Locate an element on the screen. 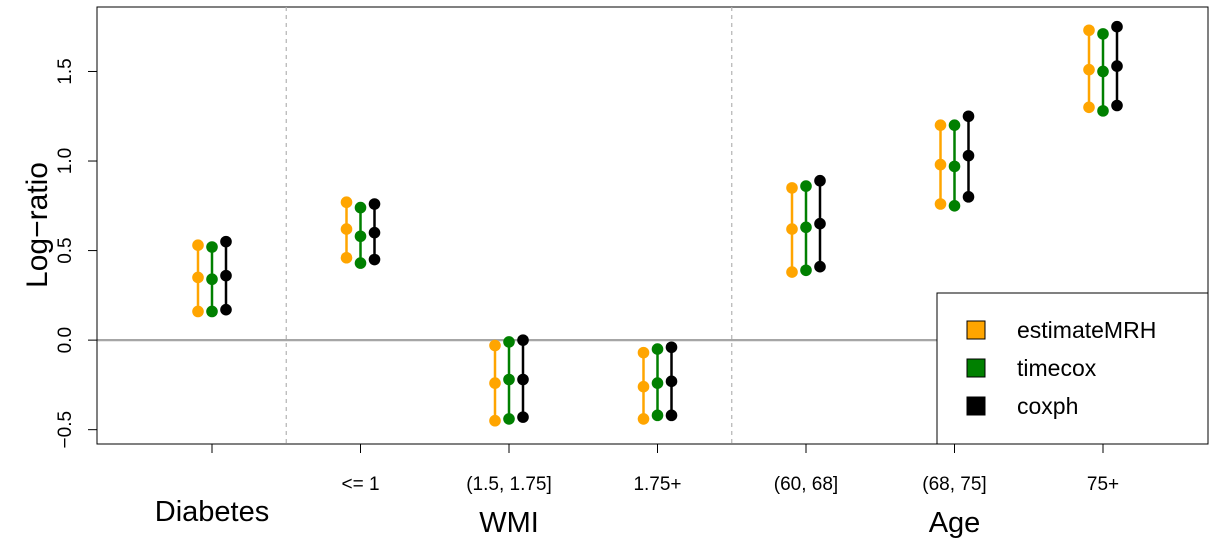  y-tick-label: 1.0 is located at coordinates (65, 161).